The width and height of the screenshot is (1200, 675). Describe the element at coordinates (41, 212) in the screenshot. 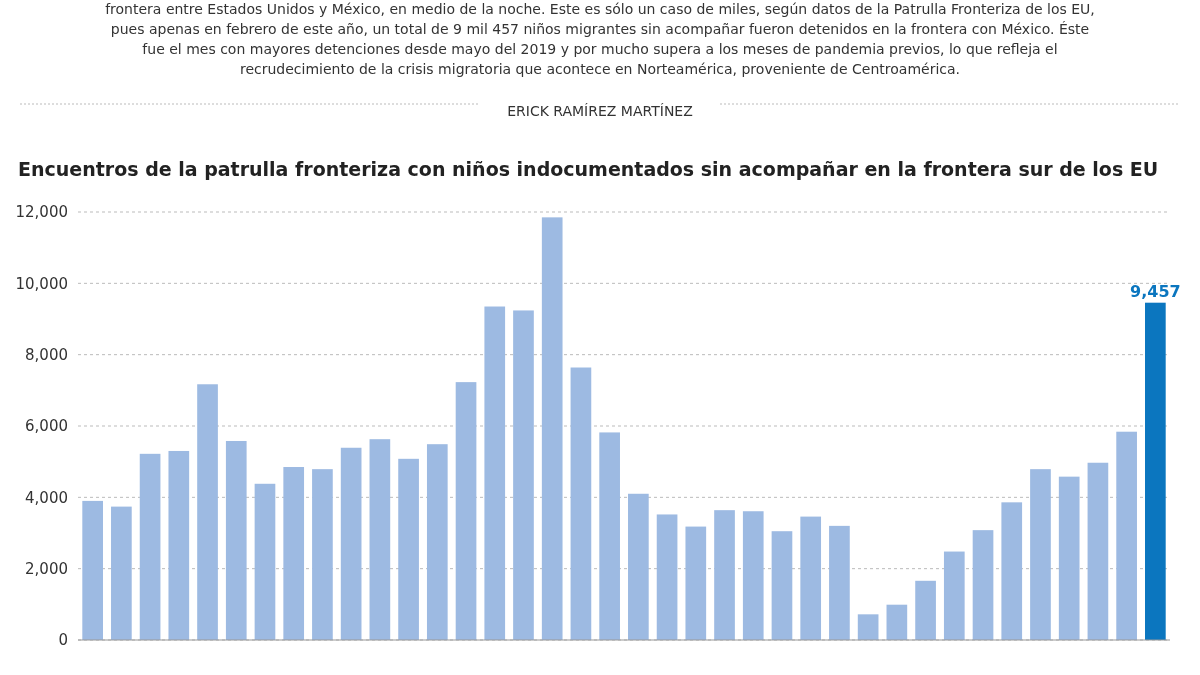

I see `y-tick-label: 12,000` at that location.